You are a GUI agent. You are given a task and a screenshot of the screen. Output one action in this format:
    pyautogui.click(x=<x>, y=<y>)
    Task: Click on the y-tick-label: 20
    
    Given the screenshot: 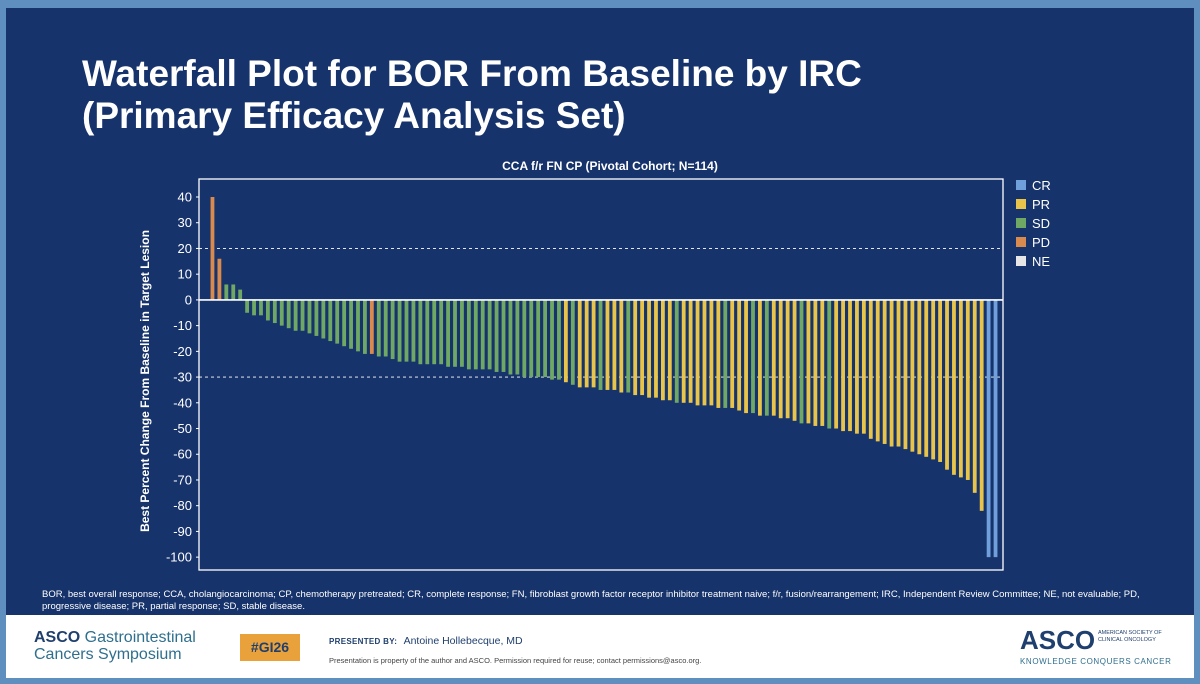 What is the action you would take?
    pyautogui.click(x=185, y=248)
    